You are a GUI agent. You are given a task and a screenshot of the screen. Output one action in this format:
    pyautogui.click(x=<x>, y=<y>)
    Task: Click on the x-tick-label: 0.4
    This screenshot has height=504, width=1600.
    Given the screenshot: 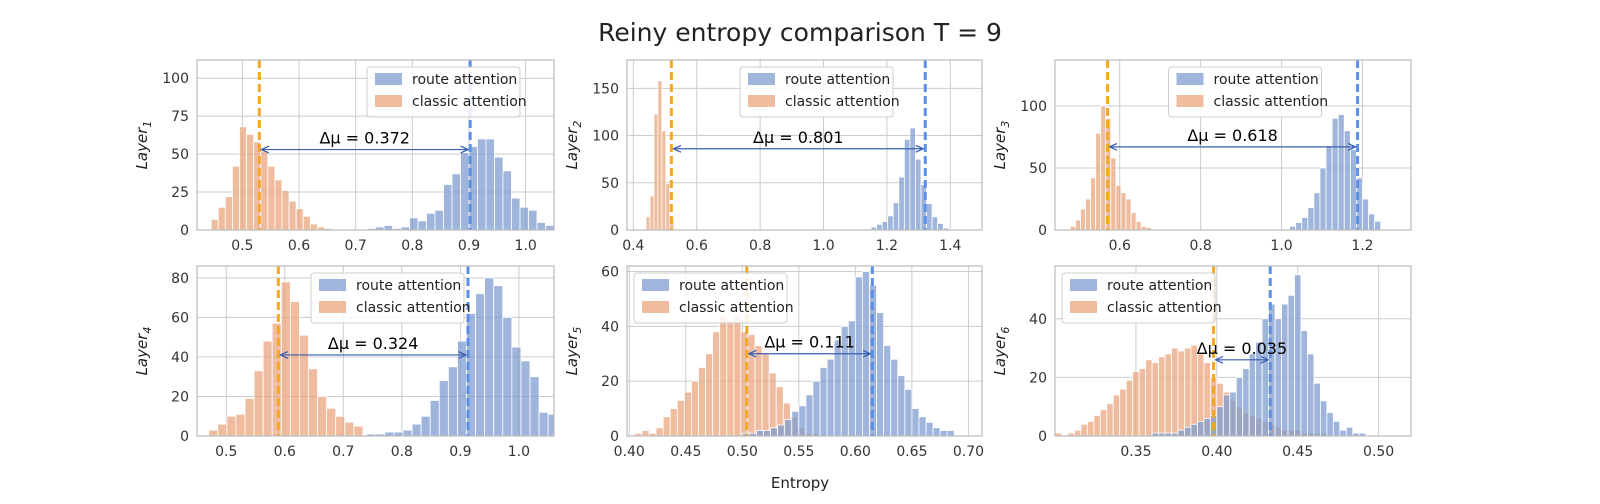 What is the action you would take?
    pyautogui.click(x=633, y=246)
    